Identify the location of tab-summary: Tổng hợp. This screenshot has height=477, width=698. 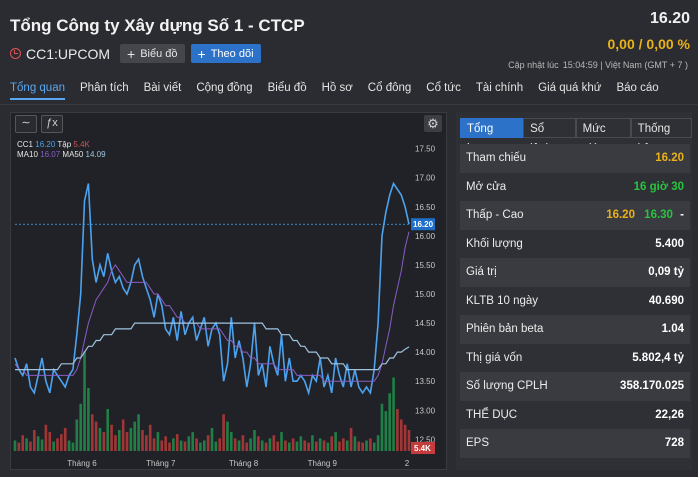
(492, 136).